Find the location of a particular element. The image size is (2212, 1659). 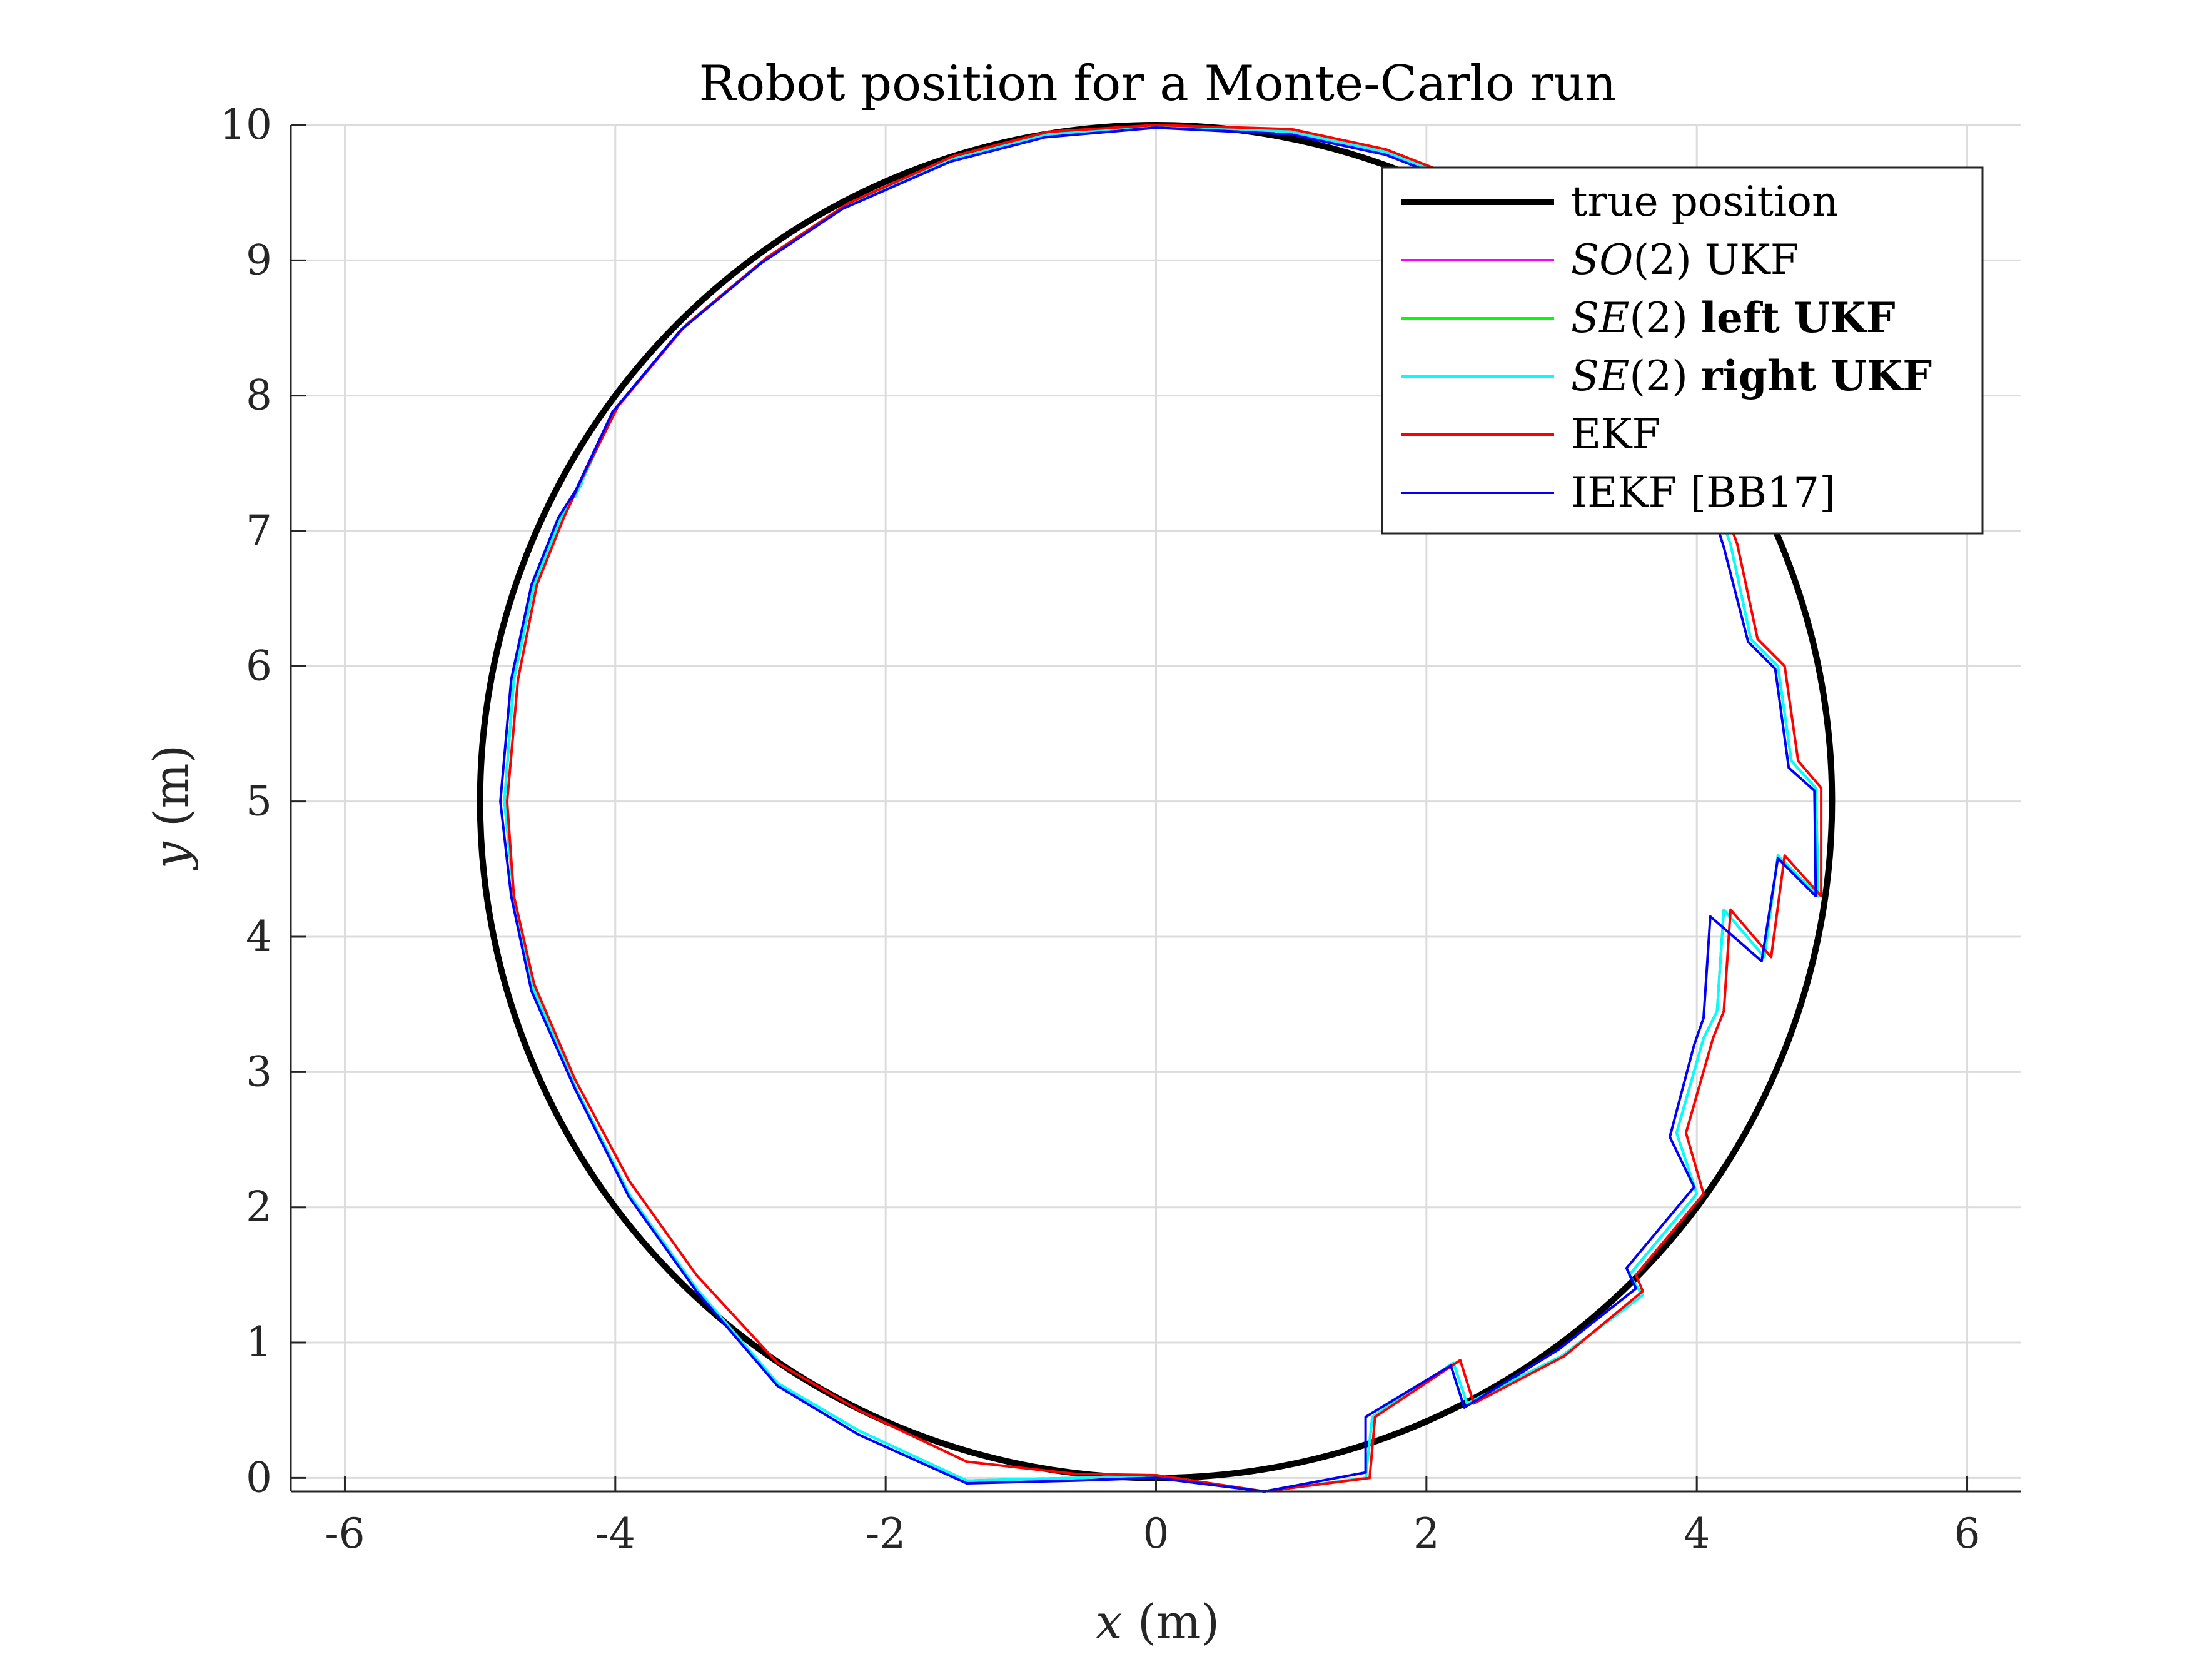

x-tick-label: -6 is located at coordinates (345, 1534).